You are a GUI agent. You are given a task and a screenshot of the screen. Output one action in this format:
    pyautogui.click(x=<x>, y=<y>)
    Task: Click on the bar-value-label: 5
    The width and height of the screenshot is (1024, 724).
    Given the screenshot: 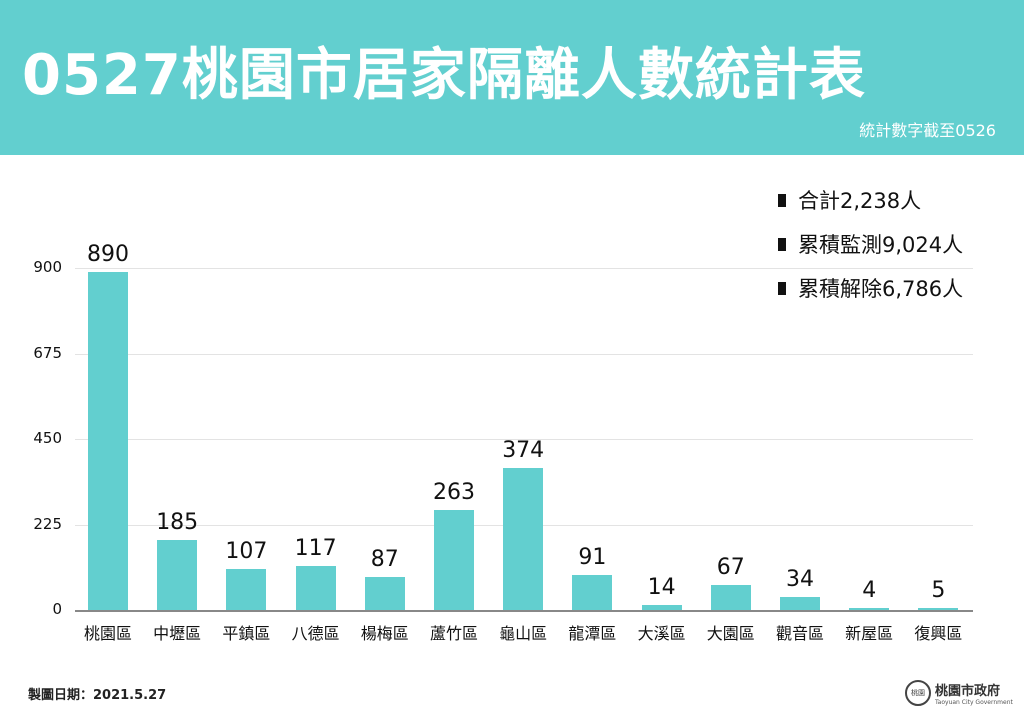 What is the action you would take?
    pyautogui.click(x=938, y=591)
    